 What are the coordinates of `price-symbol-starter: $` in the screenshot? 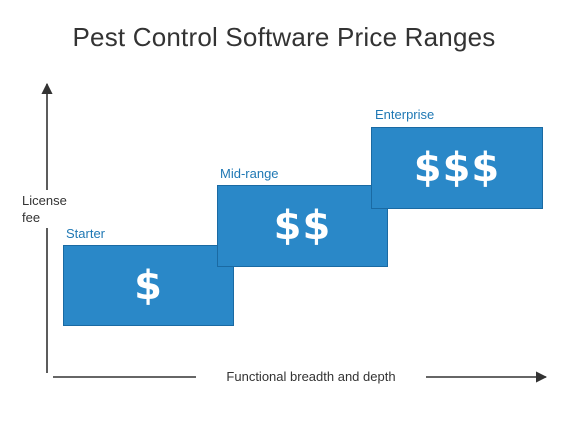 It's located at (148, 285).